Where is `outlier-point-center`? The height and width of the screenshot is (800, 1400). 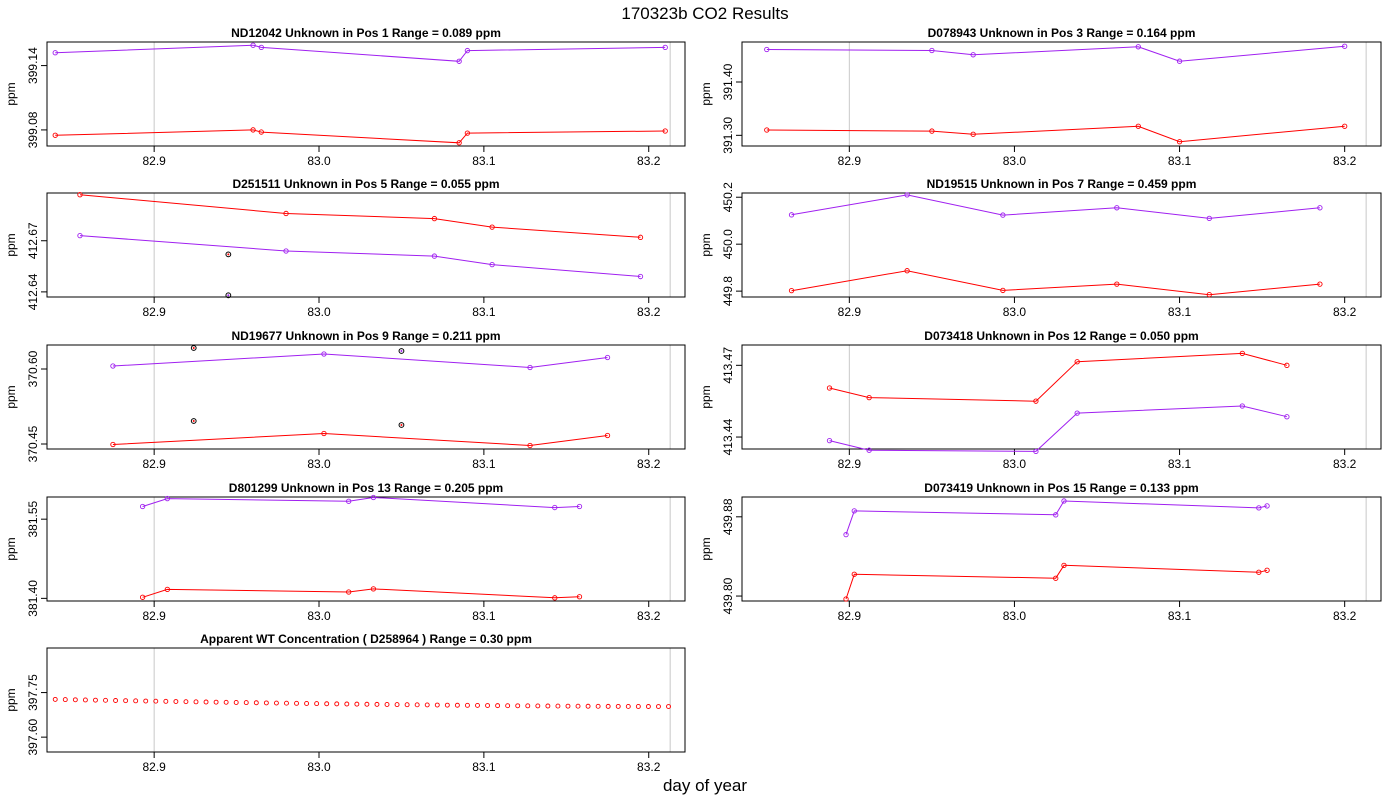 outlier-point-center is located at coordinates (401, 351).